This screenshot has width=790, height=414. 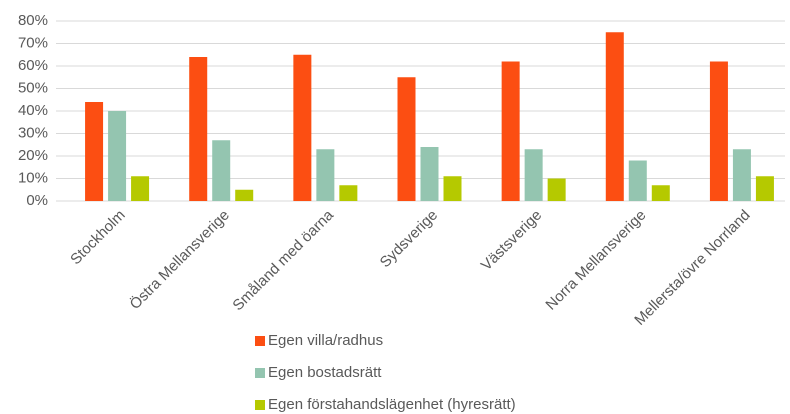 What do you see at coordinates (98, 238) in the screenshot?
I see `x-tick-label: Stockholm` at bounding box center [98, 238].